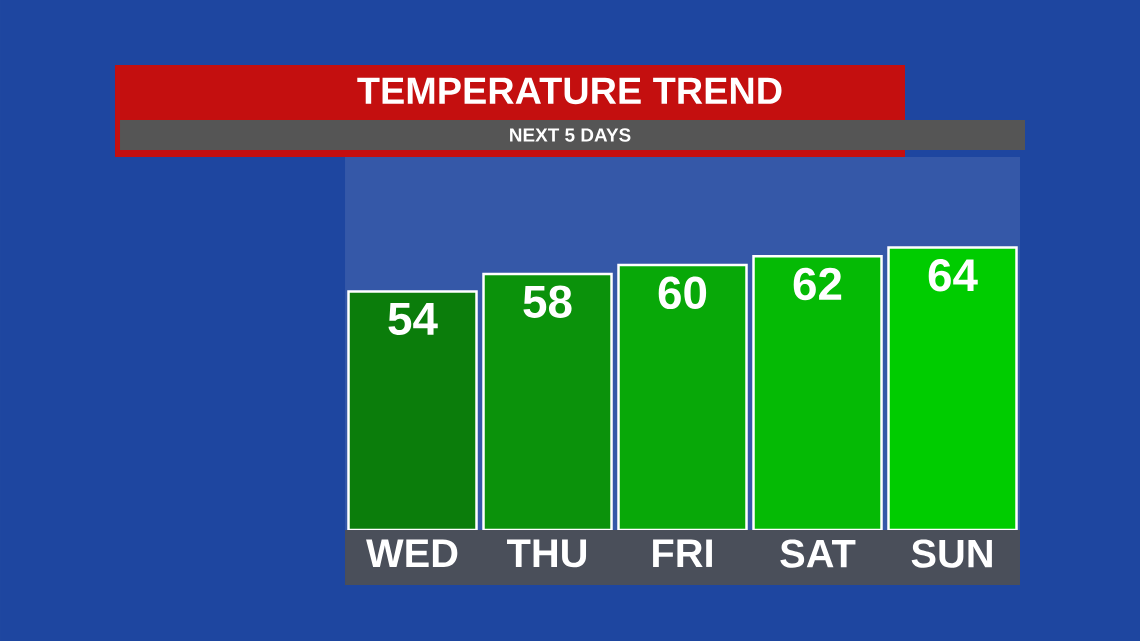  I want to click on x-tick-label: SUN, so click(951, 553).